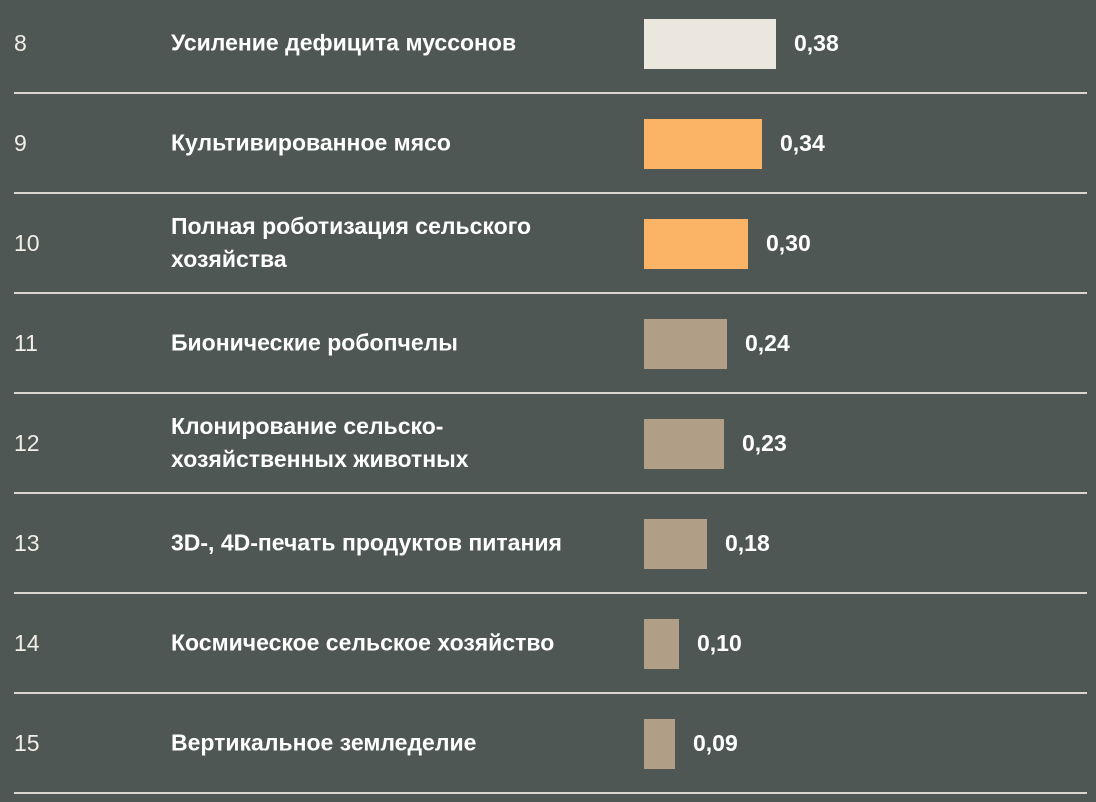 This screenshot has width=1096, height=802. Describe the element at coordinates (344, 42) in the screenshot. I see `category-label: Усиление дефицита муссонов` at that location.